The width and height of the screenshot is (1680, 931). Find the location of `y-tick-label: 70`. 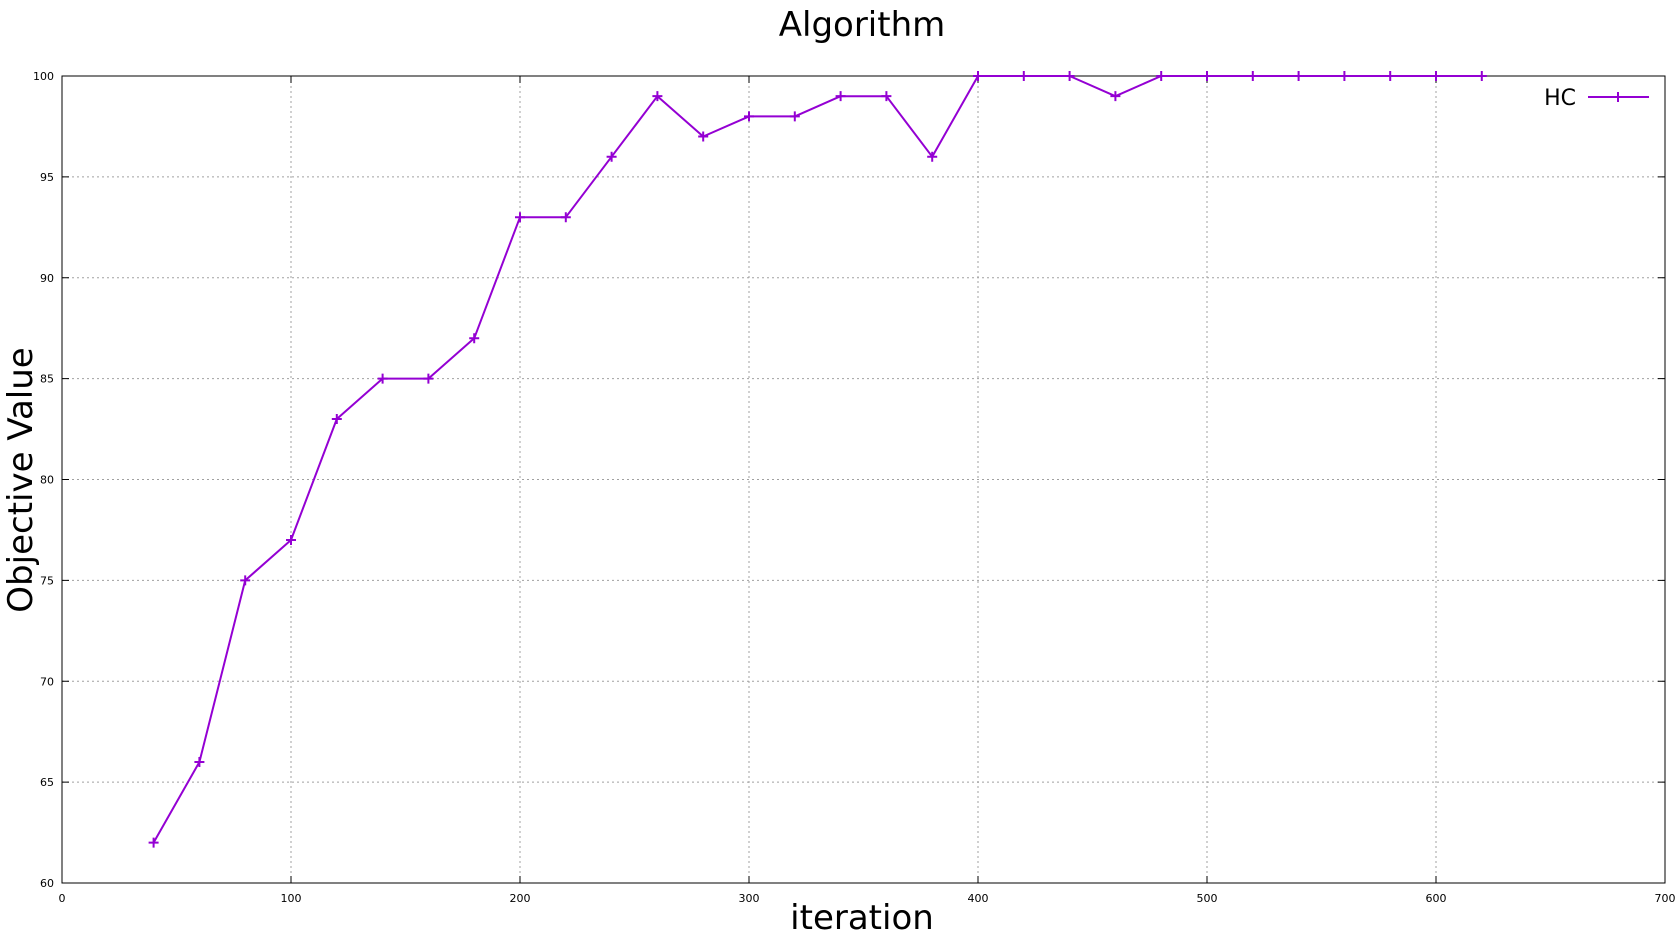

y-tick-label: 70 is located at coordinates (47, 681).